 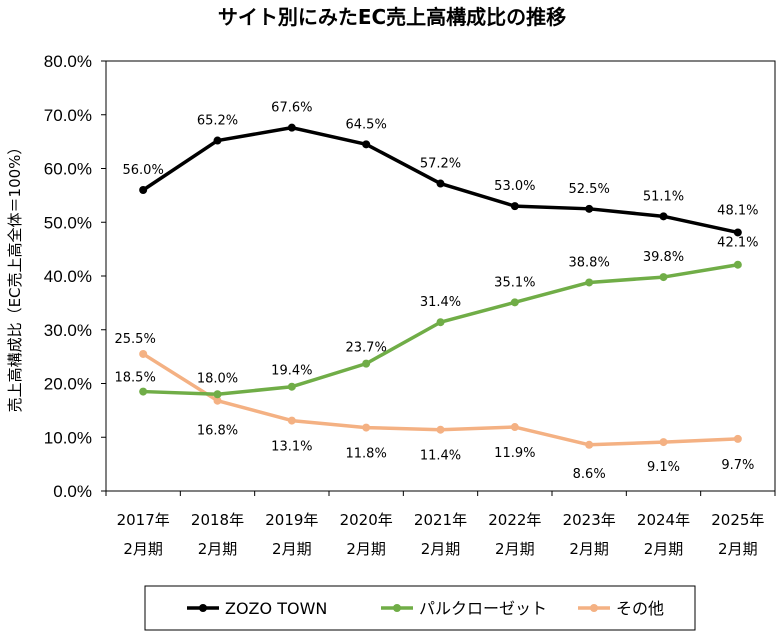 I want to click on y-tick-label: 0.0%, so click(x=72, y=491).